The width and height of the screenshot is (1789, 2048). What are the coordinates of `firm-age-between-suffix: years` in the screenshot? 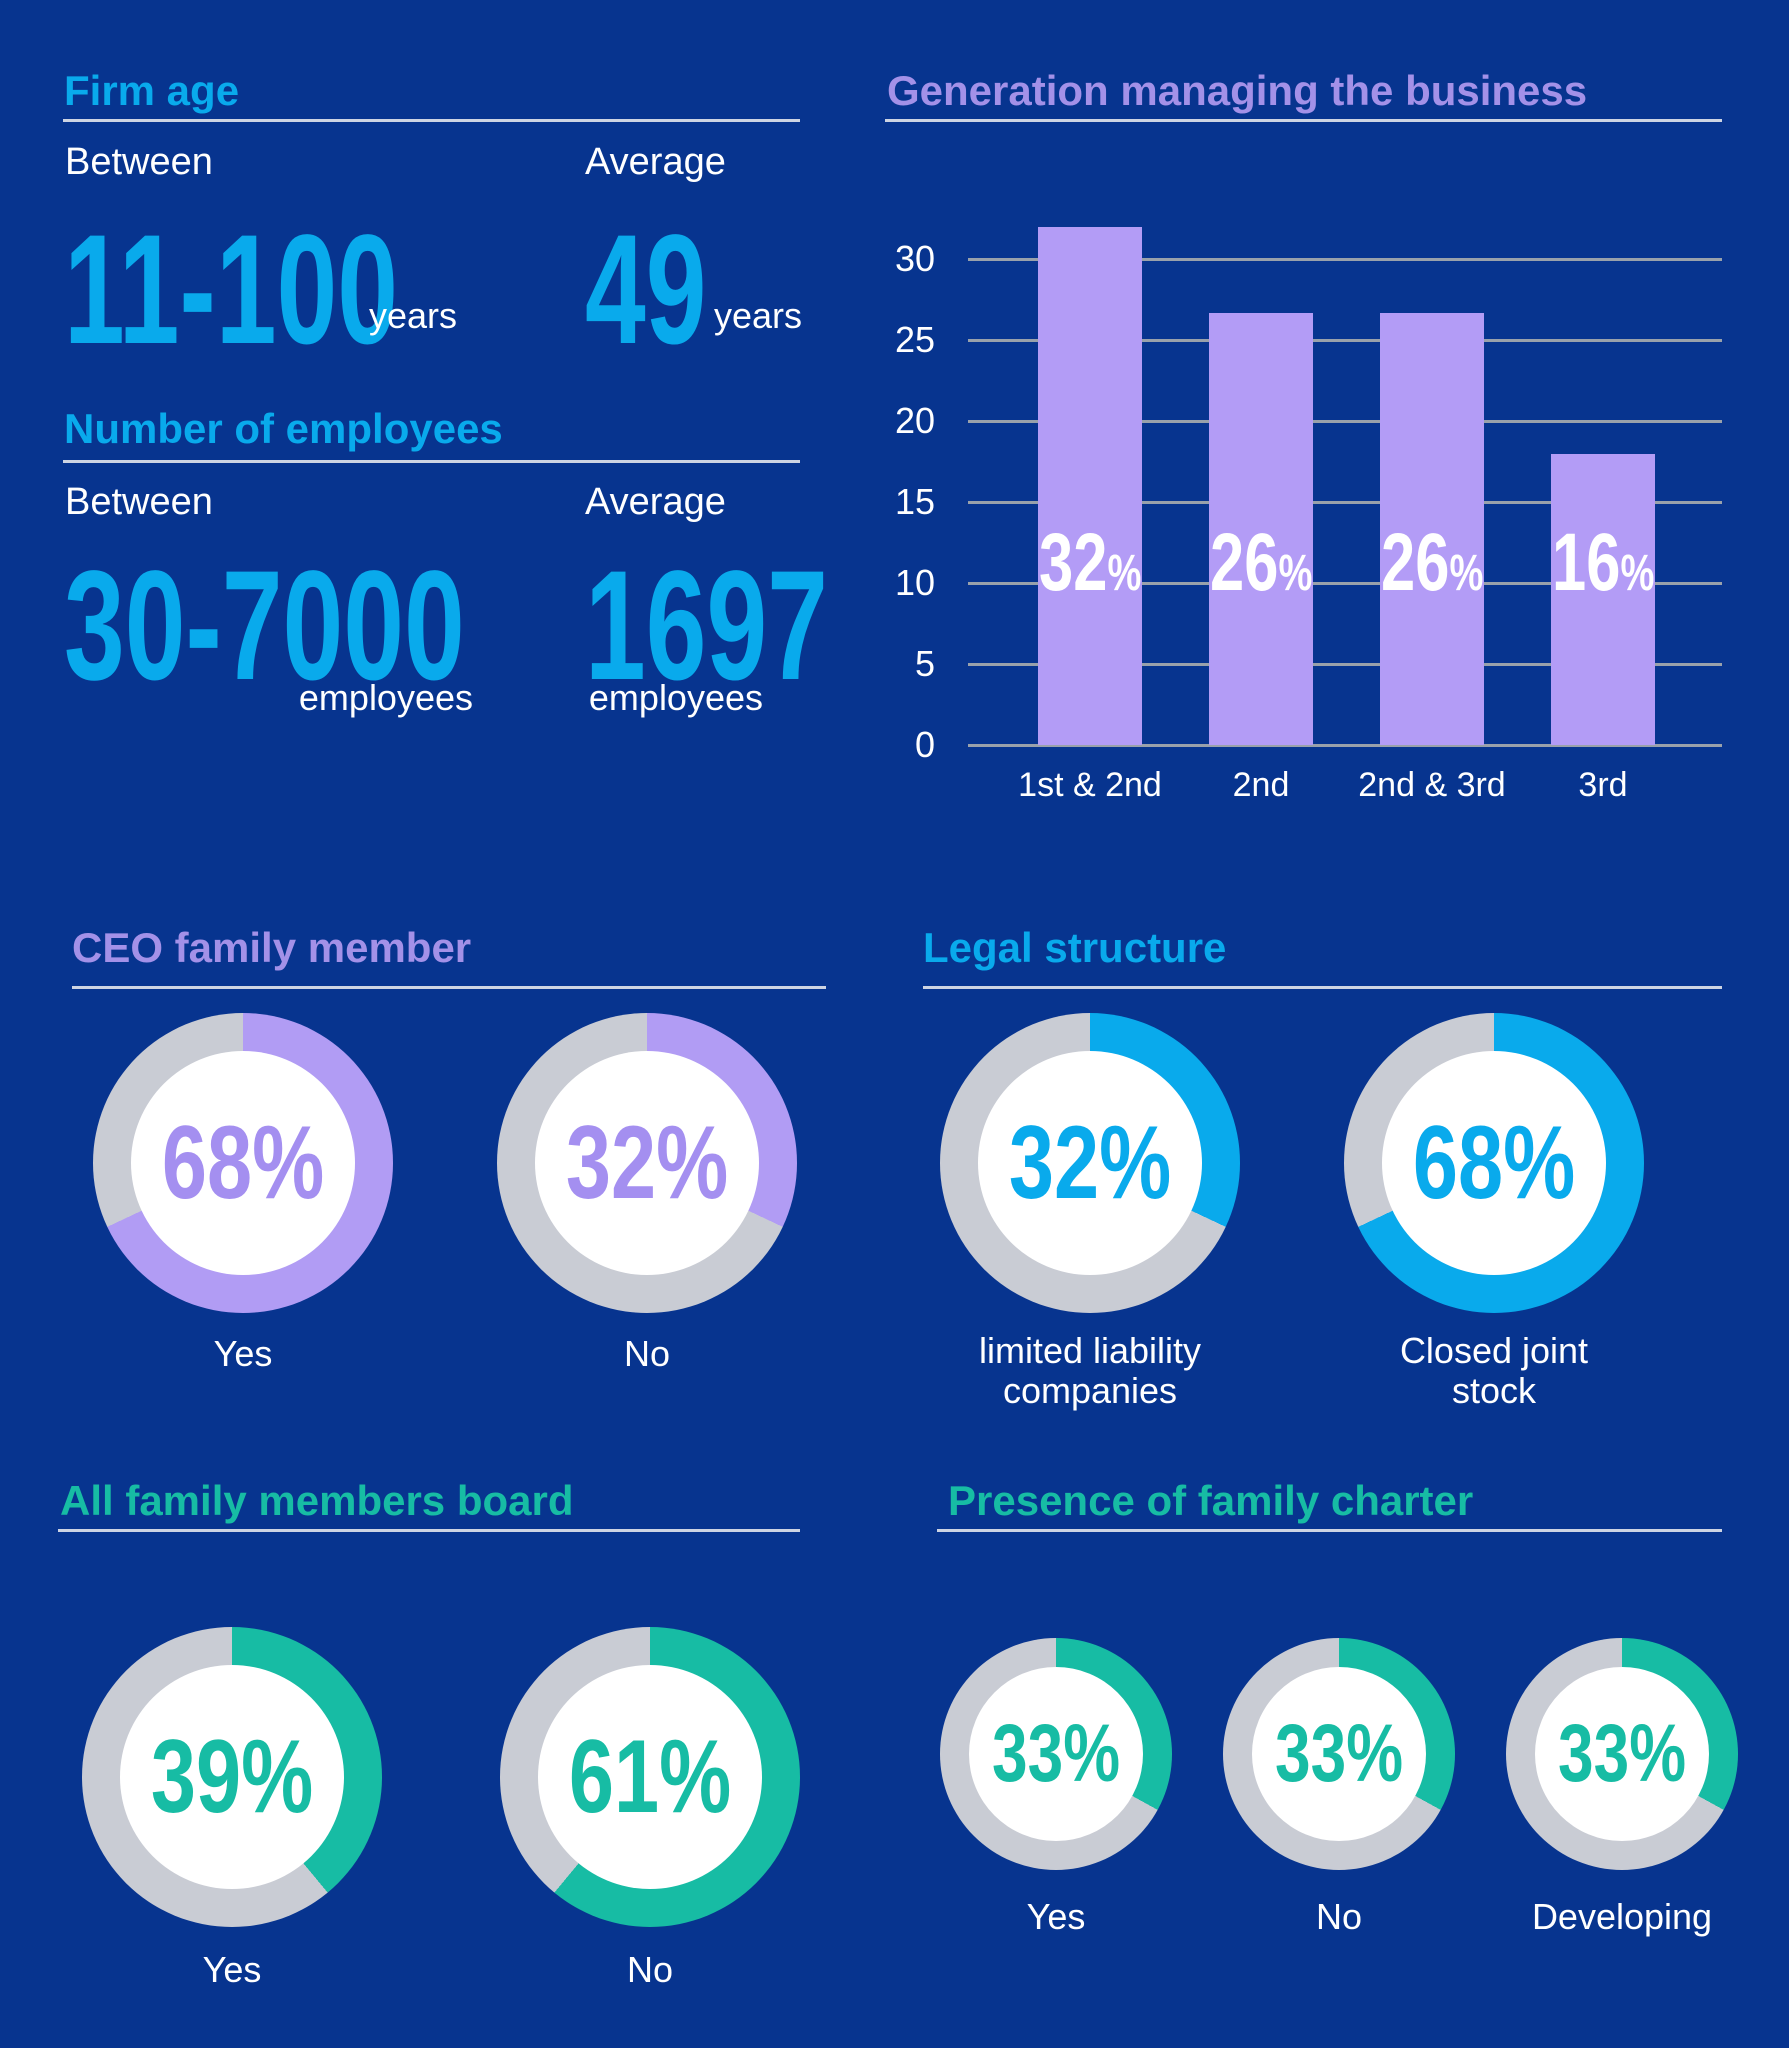 It's located at (413, 315).